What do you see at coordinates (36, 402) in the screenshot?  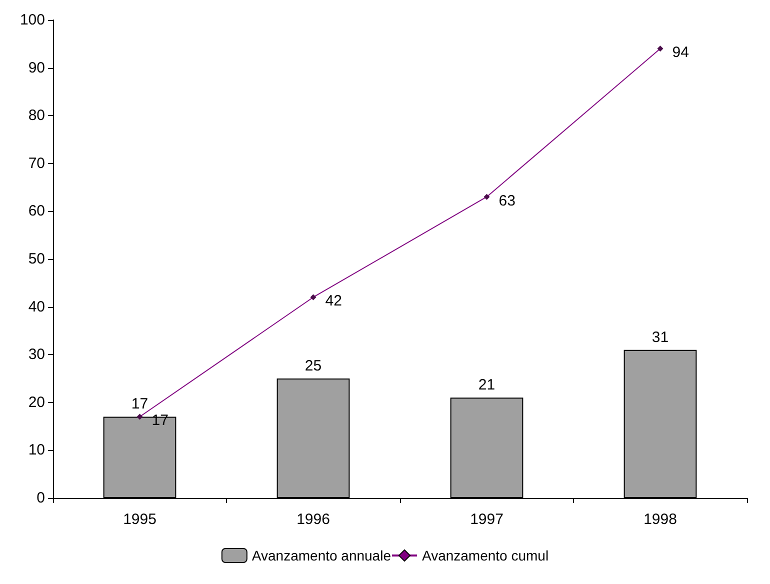 I see `y-tick-label: 20` at bounding box center [36, 402].